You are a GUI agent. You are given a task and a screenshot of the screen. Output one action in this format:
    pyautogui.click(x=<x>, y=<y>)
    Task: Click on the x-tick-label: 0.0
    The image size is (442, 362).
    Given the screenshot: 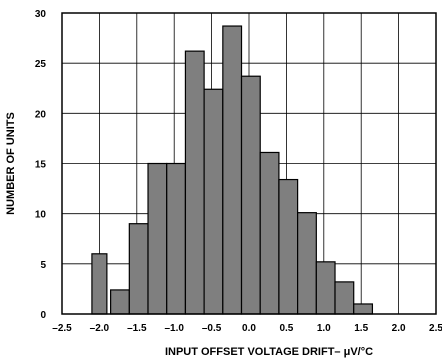 What is the action you would take?
    pyautogui.click(x=249, y=328)
    